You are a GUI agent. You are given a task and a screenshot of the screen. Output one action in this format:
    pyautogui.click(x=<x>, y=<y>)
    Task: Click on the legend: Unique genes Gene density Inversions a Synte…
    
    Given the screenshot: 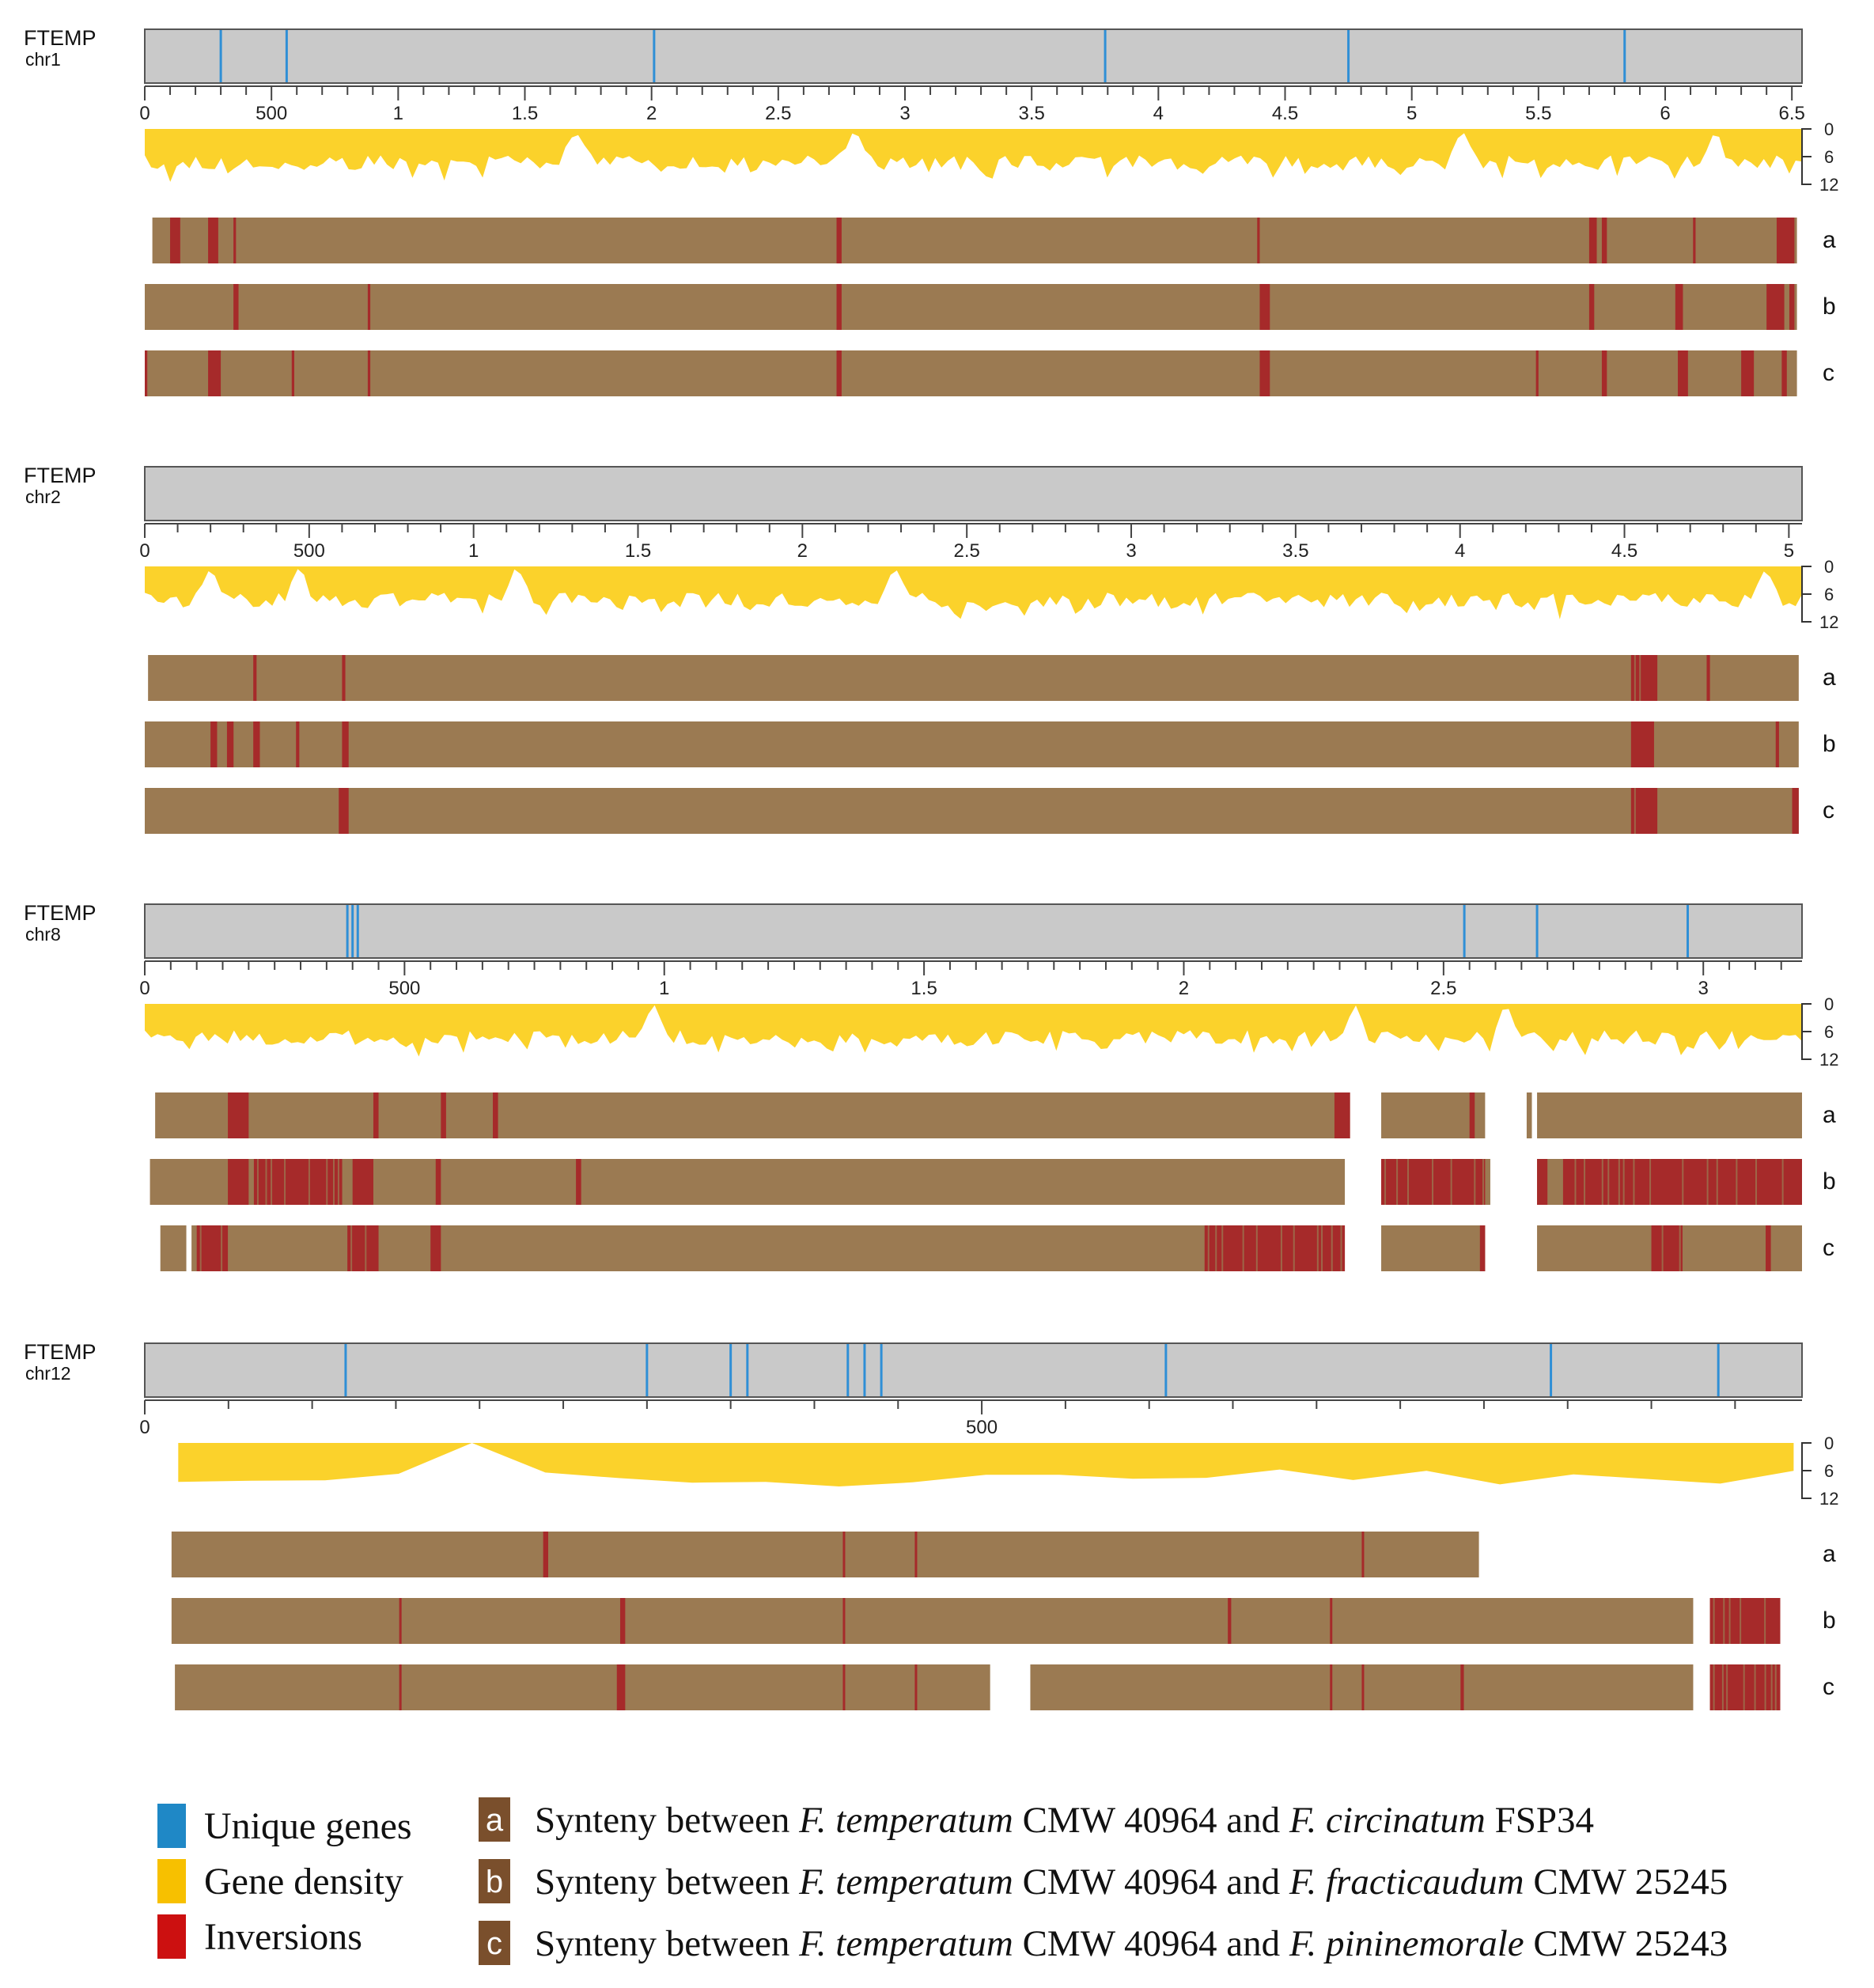 What is the action you would take?
    pyautogui.click(x=942, y=1881)
    